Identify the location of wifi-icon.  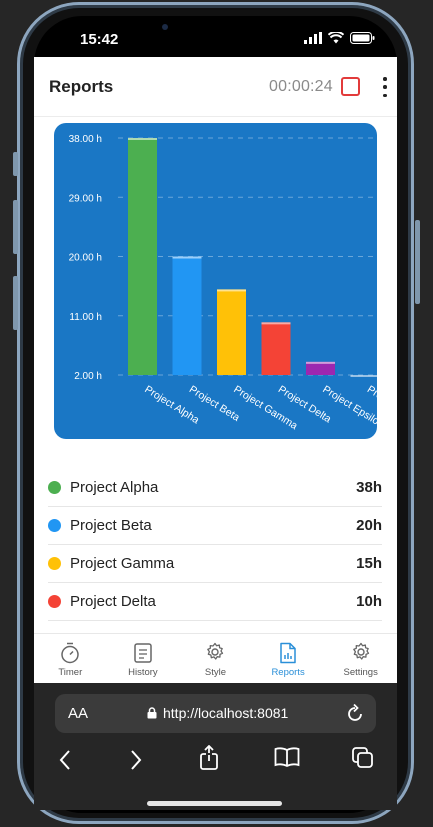
(336, 38).